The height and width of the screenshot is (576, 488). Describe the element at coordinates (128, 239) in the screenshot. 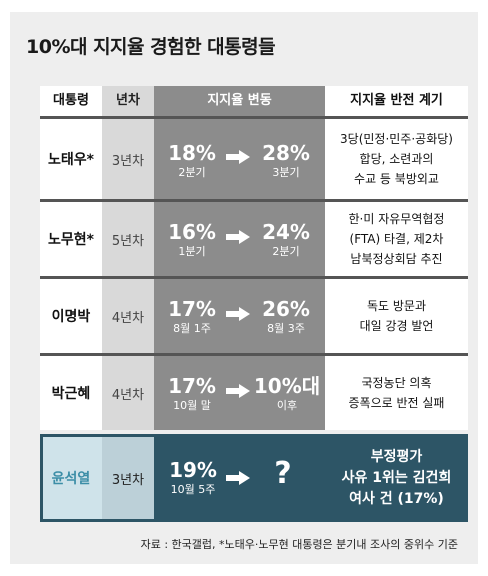

I see `term-year: 5년차` at that location.